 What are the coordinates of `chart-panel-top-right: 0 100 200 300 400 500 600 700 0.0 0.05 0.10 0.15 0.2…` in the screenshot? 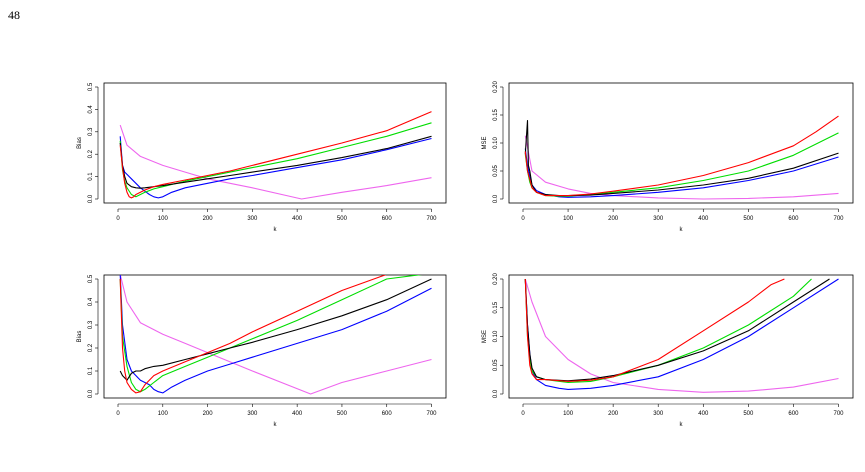 It's located at (668, 157).